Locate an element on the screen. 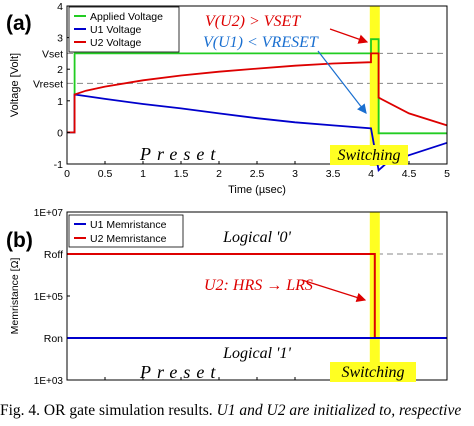 The height and width of the screenshot is (426, 474). legend: U1 Memristance U2 Memristance is located at coordinates (126, 231).